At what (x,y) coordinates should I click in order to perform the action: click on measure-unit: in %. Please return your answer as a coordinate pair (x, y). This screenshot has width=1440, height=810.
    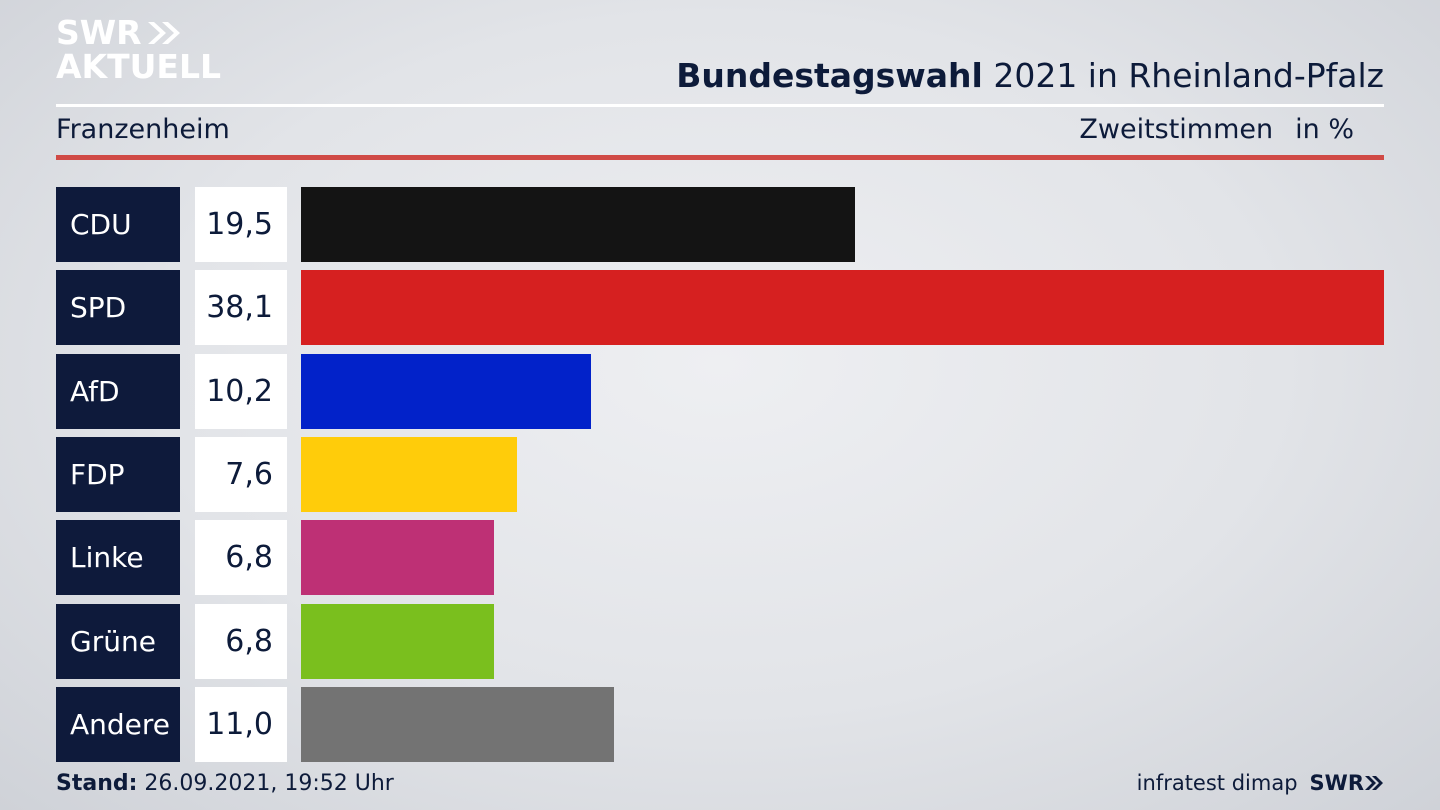
    Looking at the image, I should click on (1324, 129).